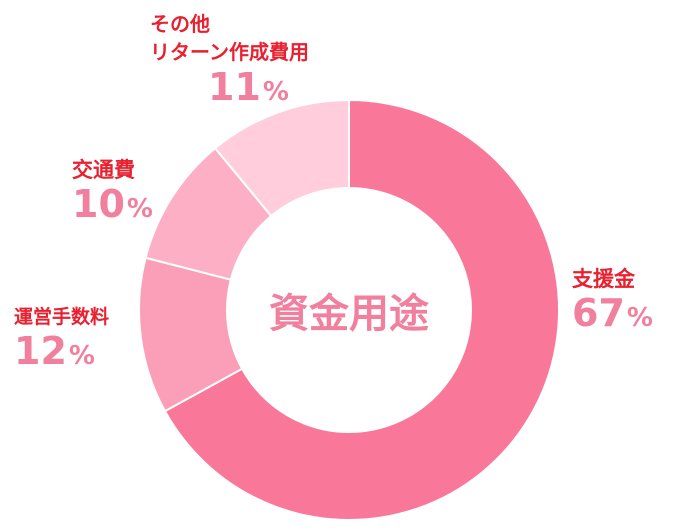 The height and width of the screenshot is (529, 673). What do you see at coordinates (248, 87) in the screenshot?
I see `label-value-other: 11%` at bounding box center [248, 87].